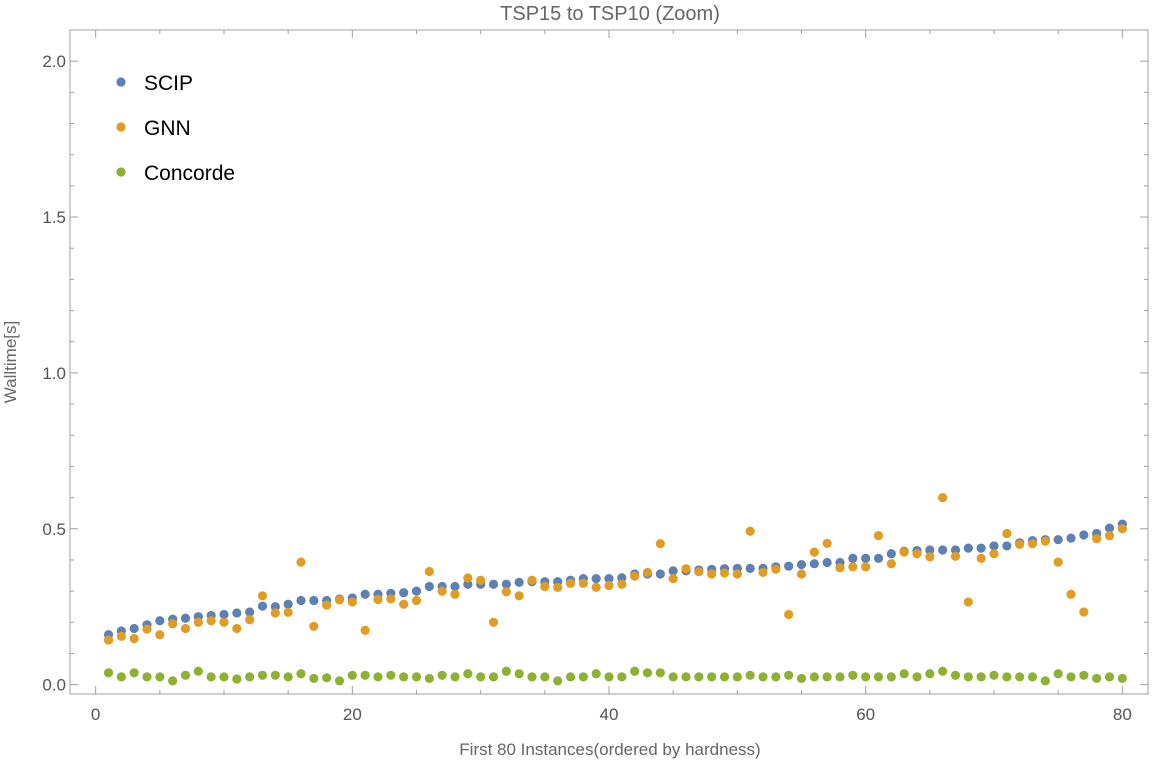 This screenshot has width=1152, height=766. I want to click on x-axis-title: First 80 Instances(ordered by hardness), so click(609, 749).